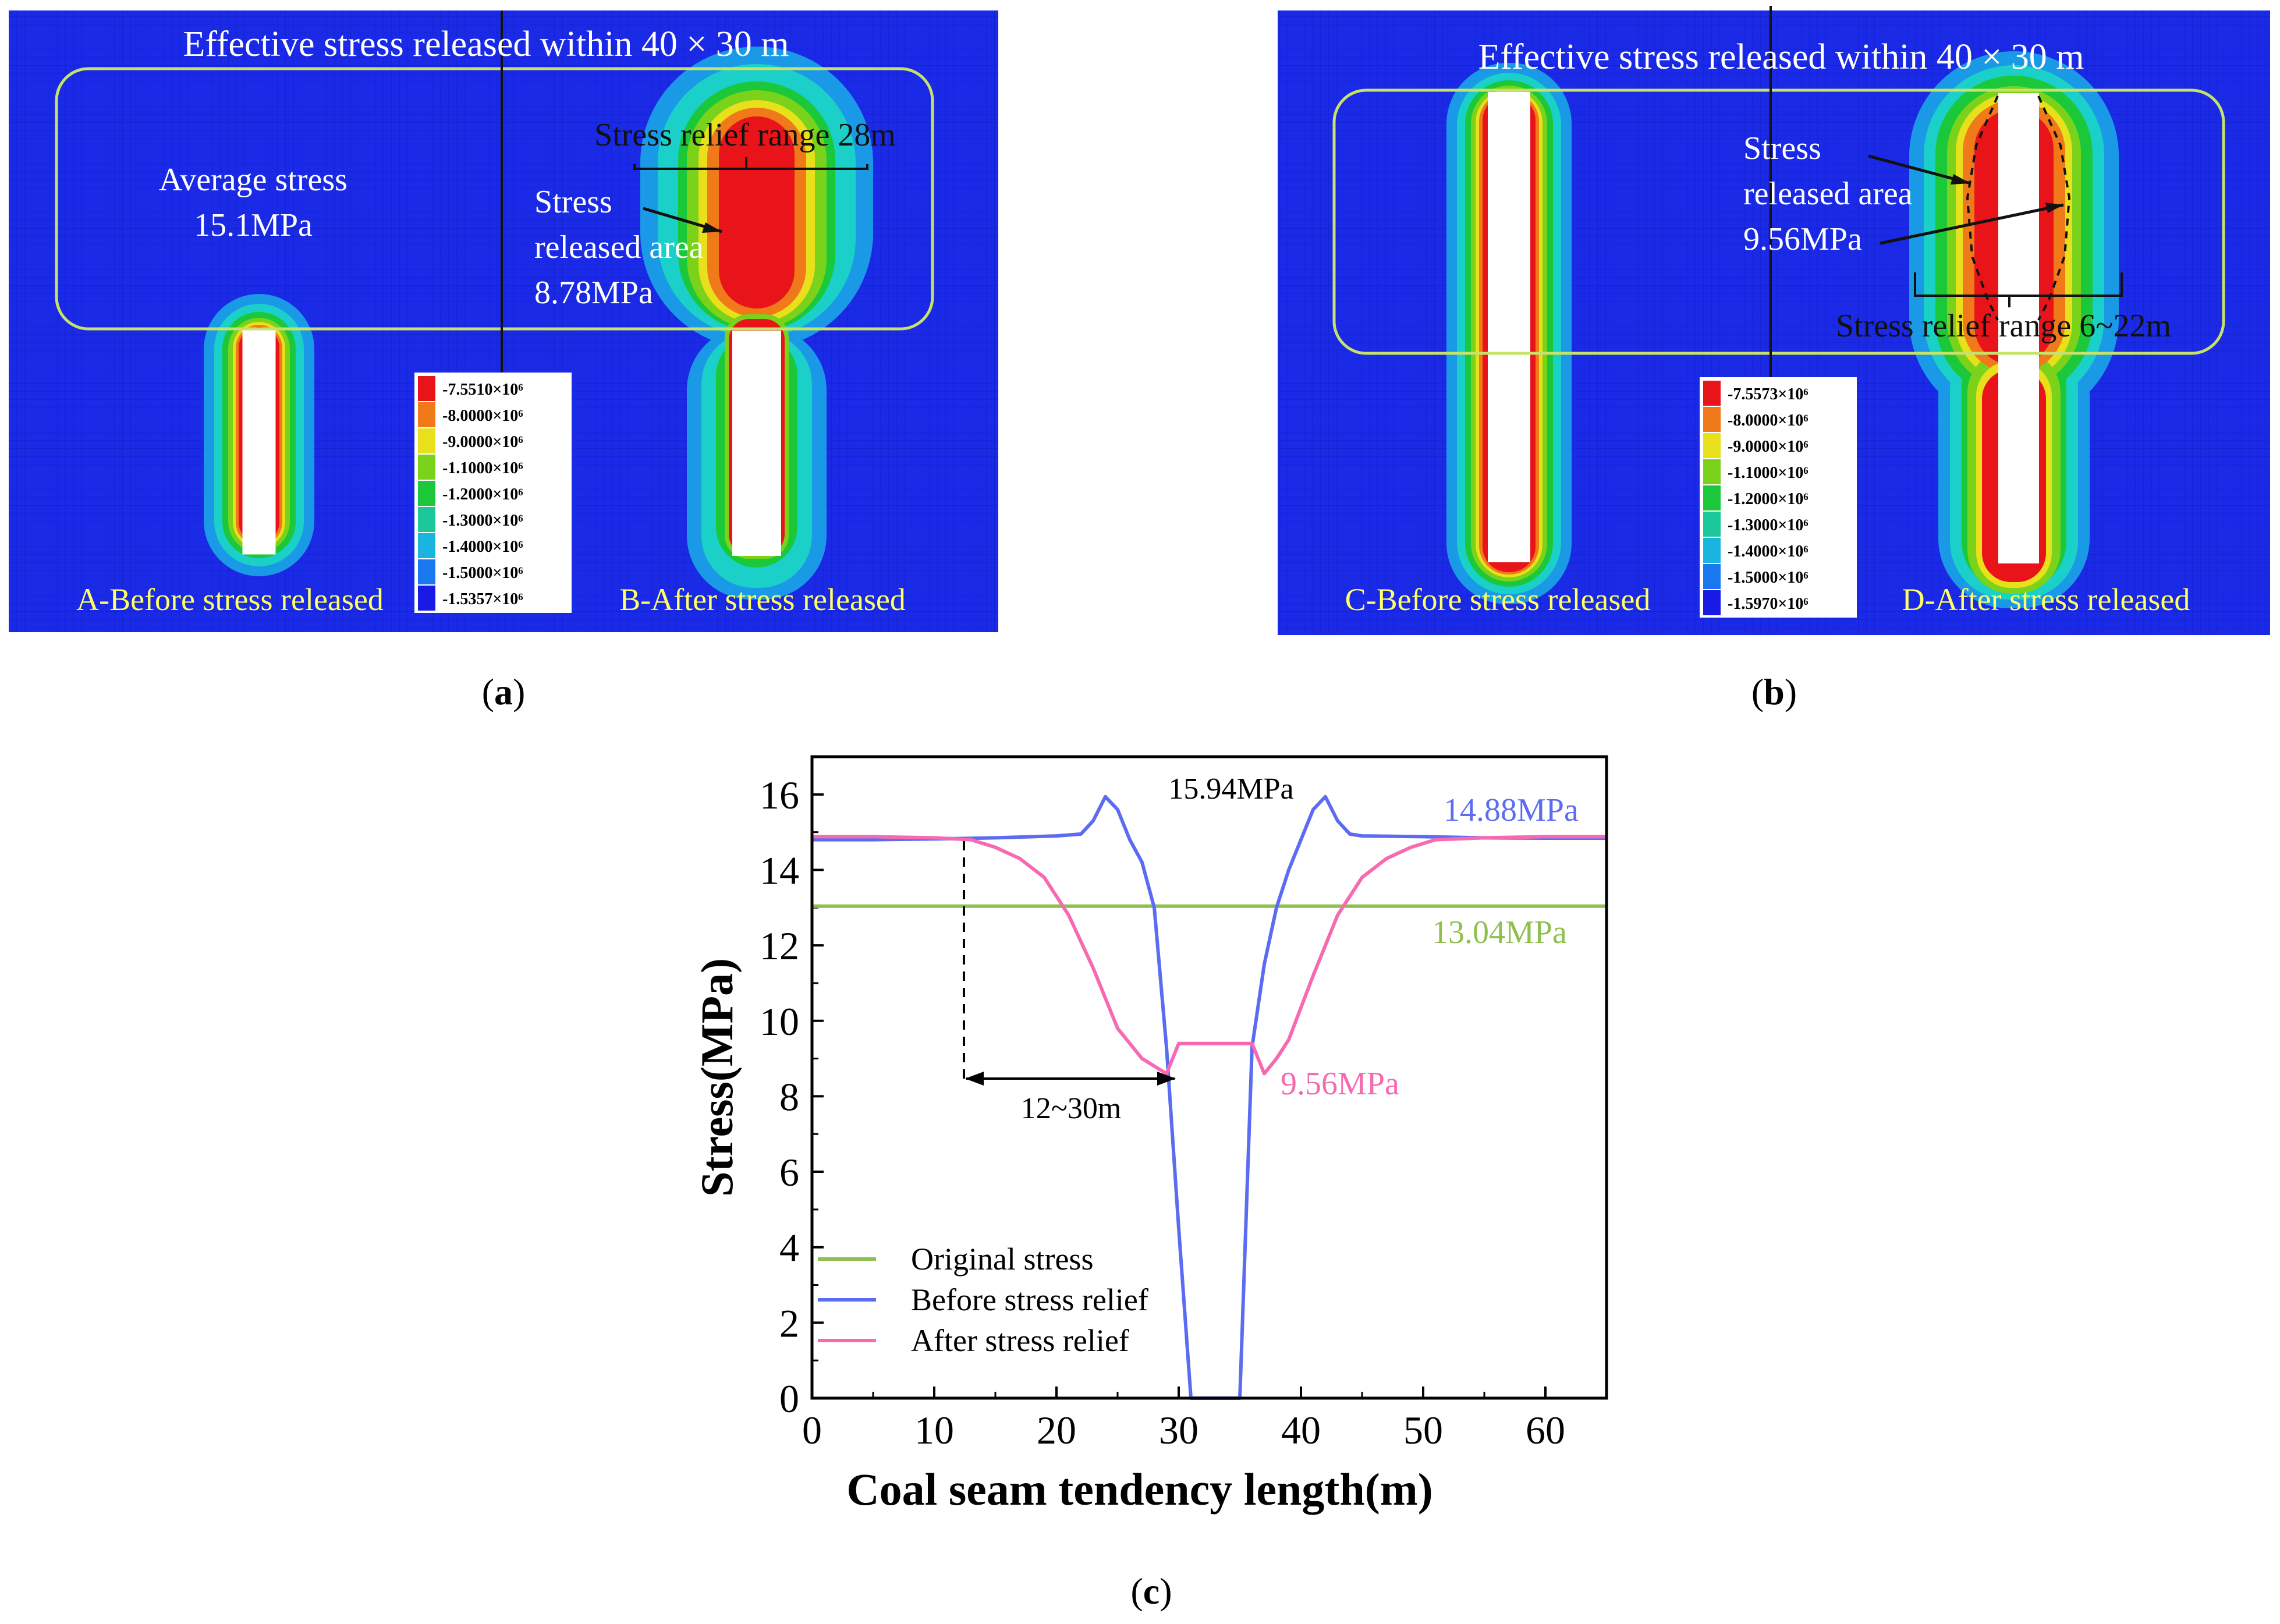  I want to click on relief-zone-outline-a, so click(495, 199).